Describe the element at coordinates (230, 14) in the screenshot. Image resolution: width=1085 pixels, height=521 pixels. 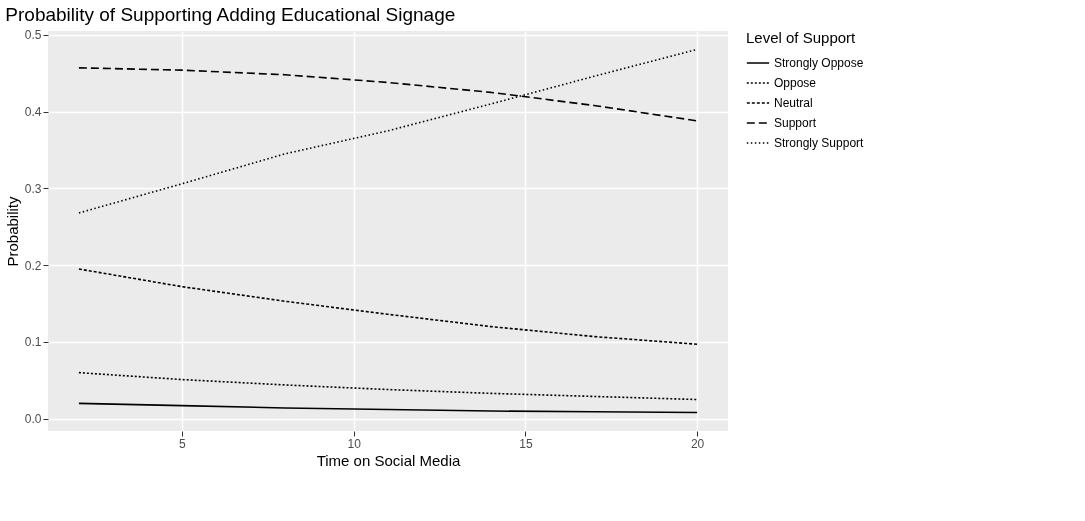
I see `chart-title: Probability of Supporting Adding Educational Signage` at that location.